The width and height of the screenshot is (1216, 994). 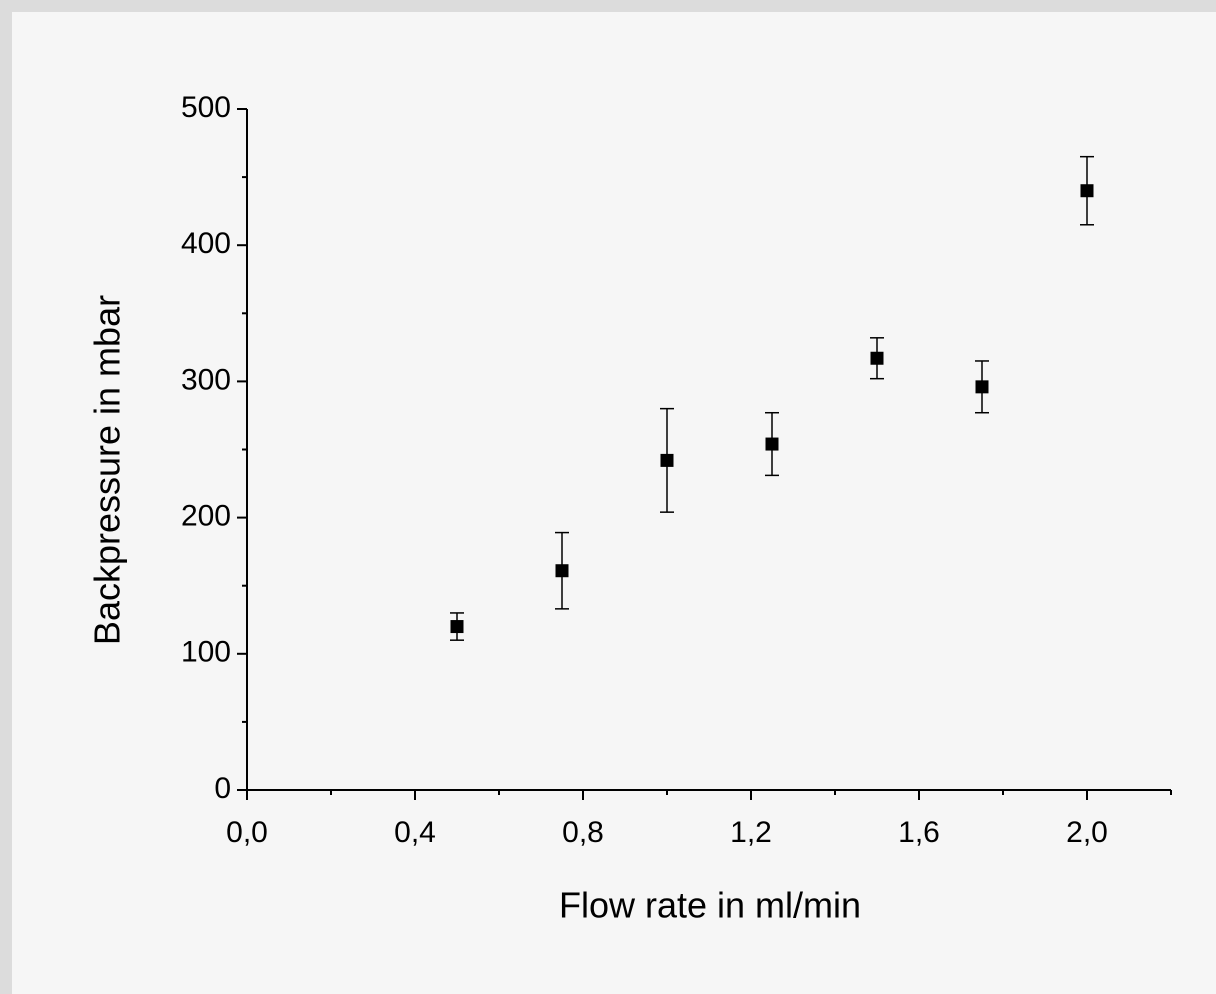 What do you see at coordinates (710, 905) in the screenshot?
I see `x-axis-label: Flow rate in ml/min` at bounding box center [710, 905].